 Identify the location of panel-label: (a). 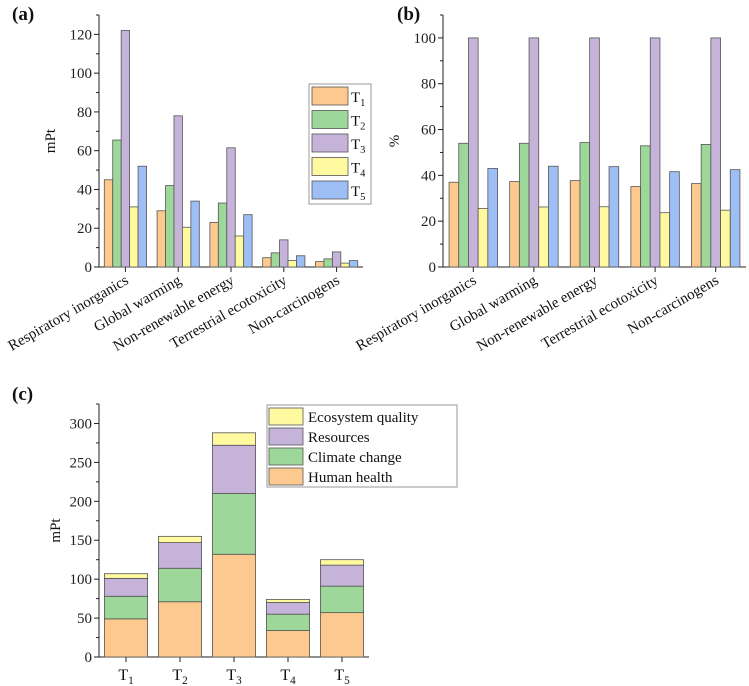
(23, 14).